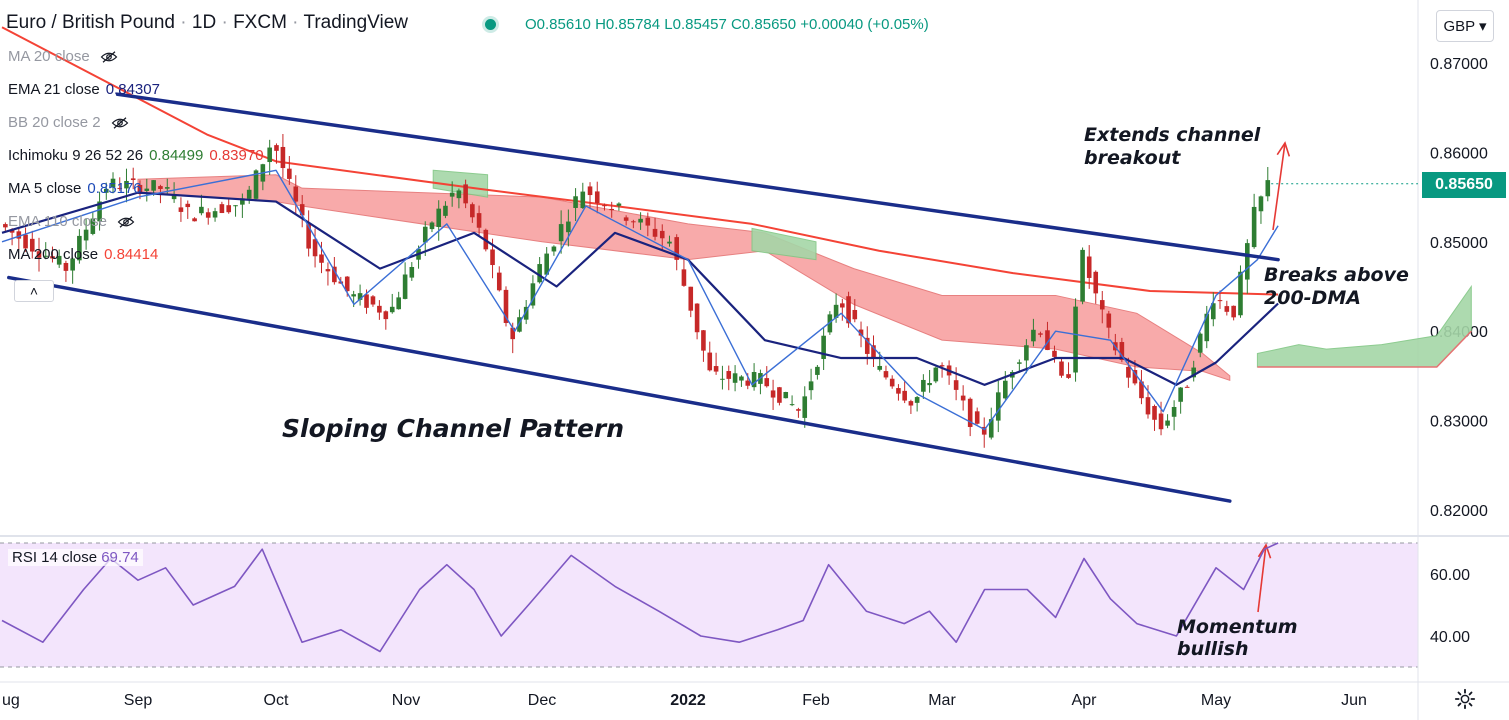 The width and height of the screenshot is (1509, 720). What do you see at coordinates (63, 56) in the screenshot?
I see `indicator-row: MA 20 close` at bounding box center [63, 56].